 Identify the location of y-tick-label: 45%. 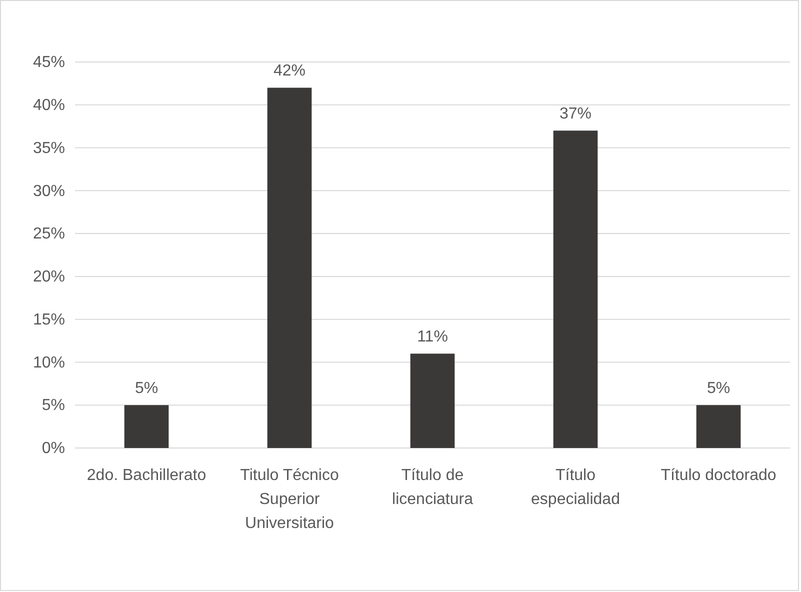
(48, 63).